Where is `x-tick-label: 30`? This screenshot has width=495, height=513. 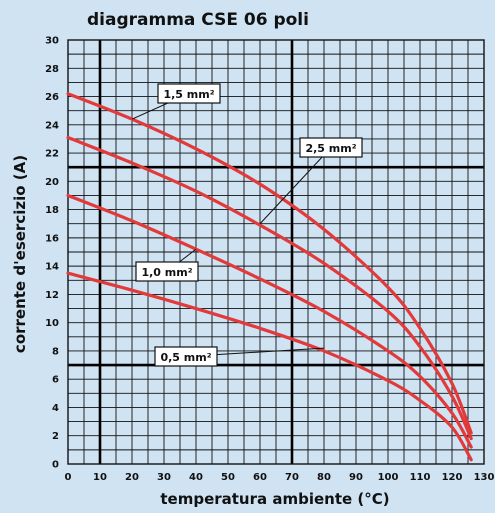 x-tick-label: 30 is located at coordinates (164, 477).